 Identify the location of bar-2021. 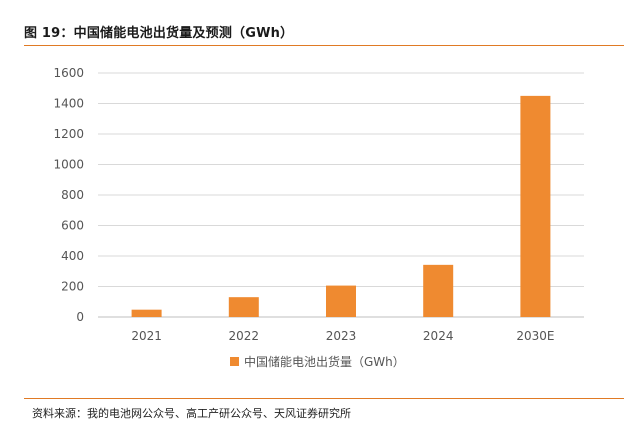
(146, 313).